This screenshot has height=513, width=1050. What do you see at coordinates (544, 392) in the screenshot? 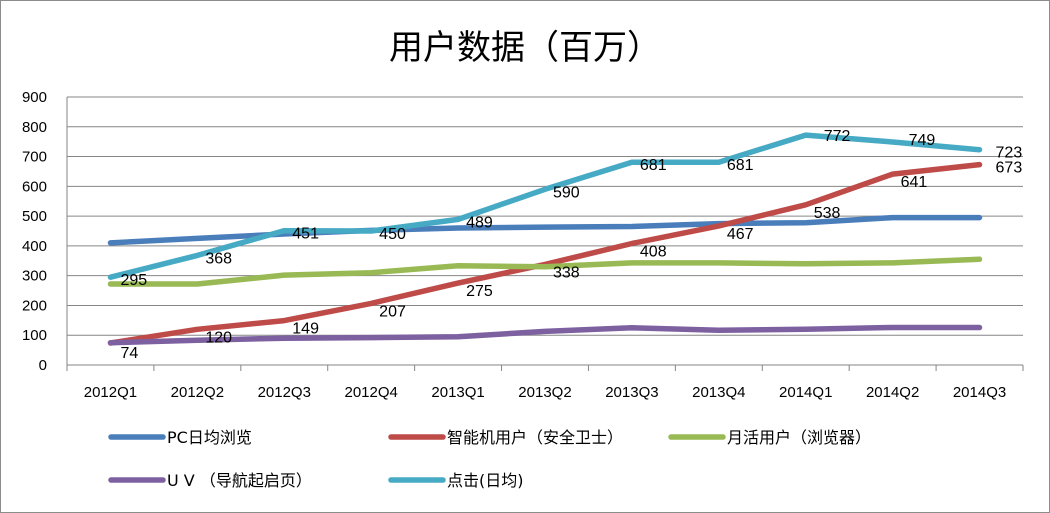
I see `x-tick-label: 2013Q2` at bounding box center [544, 392].